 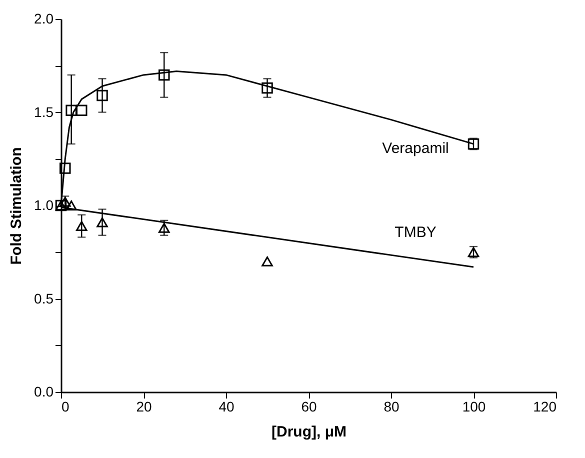 What do you see at coordinates (144, 406) in the screenshot?
I see `x-tick-label: 20` at bounding box center [144, 406].